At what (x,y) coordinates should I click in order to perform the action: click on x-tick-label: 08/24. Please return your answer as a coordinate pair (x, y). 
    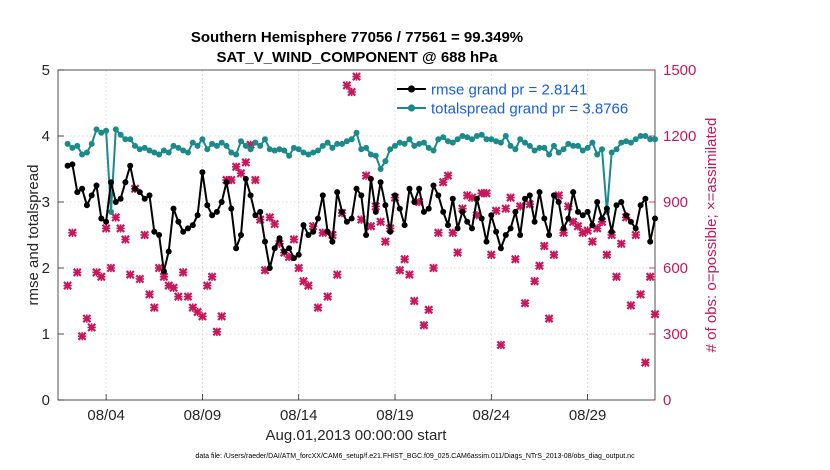
    Looking at the image, I should click on (492, 415).